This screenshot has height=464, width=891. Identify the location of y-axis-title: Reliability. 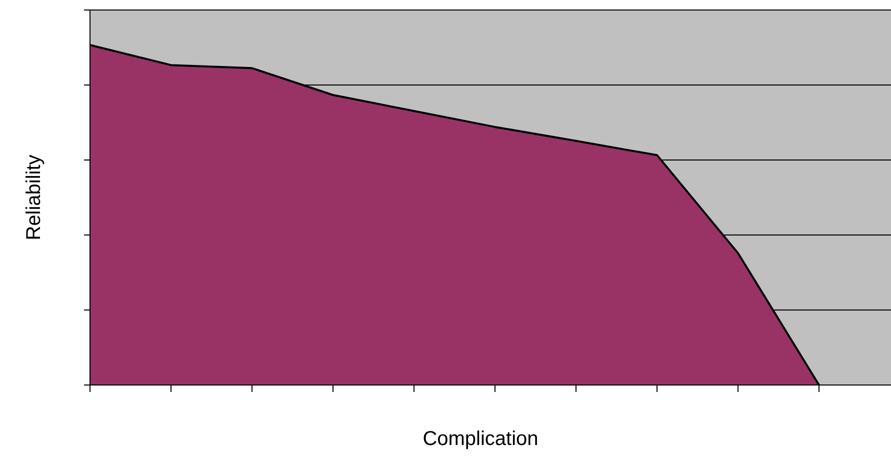
(34, 197).